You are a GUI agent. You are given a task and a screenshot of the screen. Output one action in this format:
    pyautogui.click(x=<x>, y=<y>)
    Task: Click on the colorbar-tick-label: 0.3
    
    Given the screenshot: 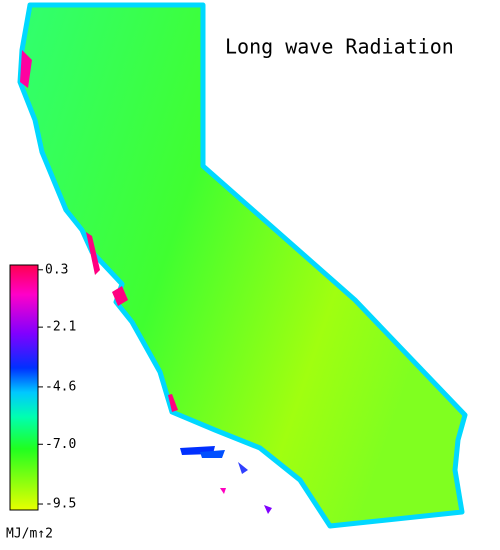 What is the action you would take?
    pyautogui.click(x=56, y=269)
    